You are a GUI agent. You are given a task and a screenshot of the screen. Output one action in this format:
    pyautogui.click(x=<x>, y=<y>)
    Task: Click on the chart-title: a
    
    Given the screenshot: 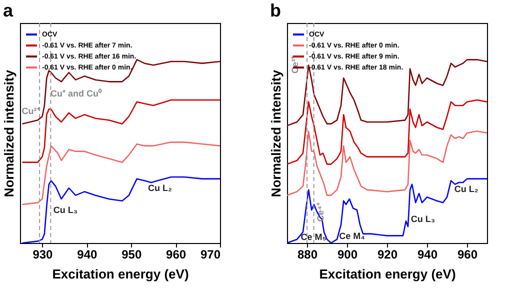 What is the action you would take?
    pyautogui.click(x=8, y=10)
    